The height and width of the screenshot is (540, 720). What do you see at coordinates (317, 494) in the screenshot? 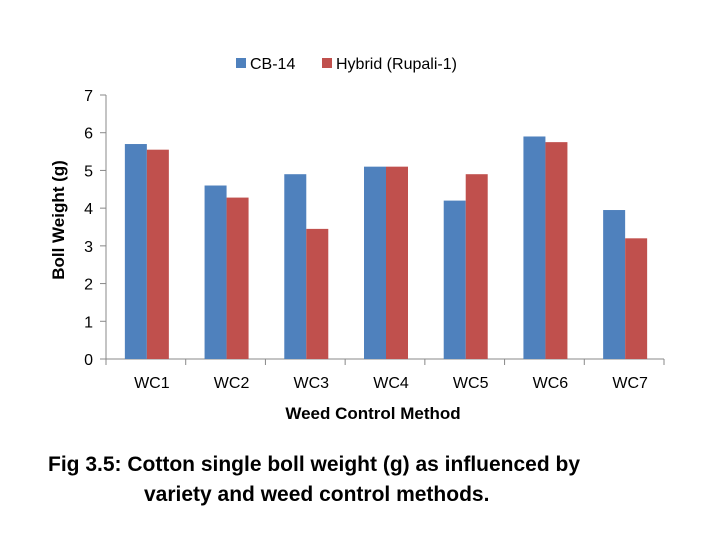
I see `caption-line-2: variety and weed control methods.` at bounding box center [317, 494].